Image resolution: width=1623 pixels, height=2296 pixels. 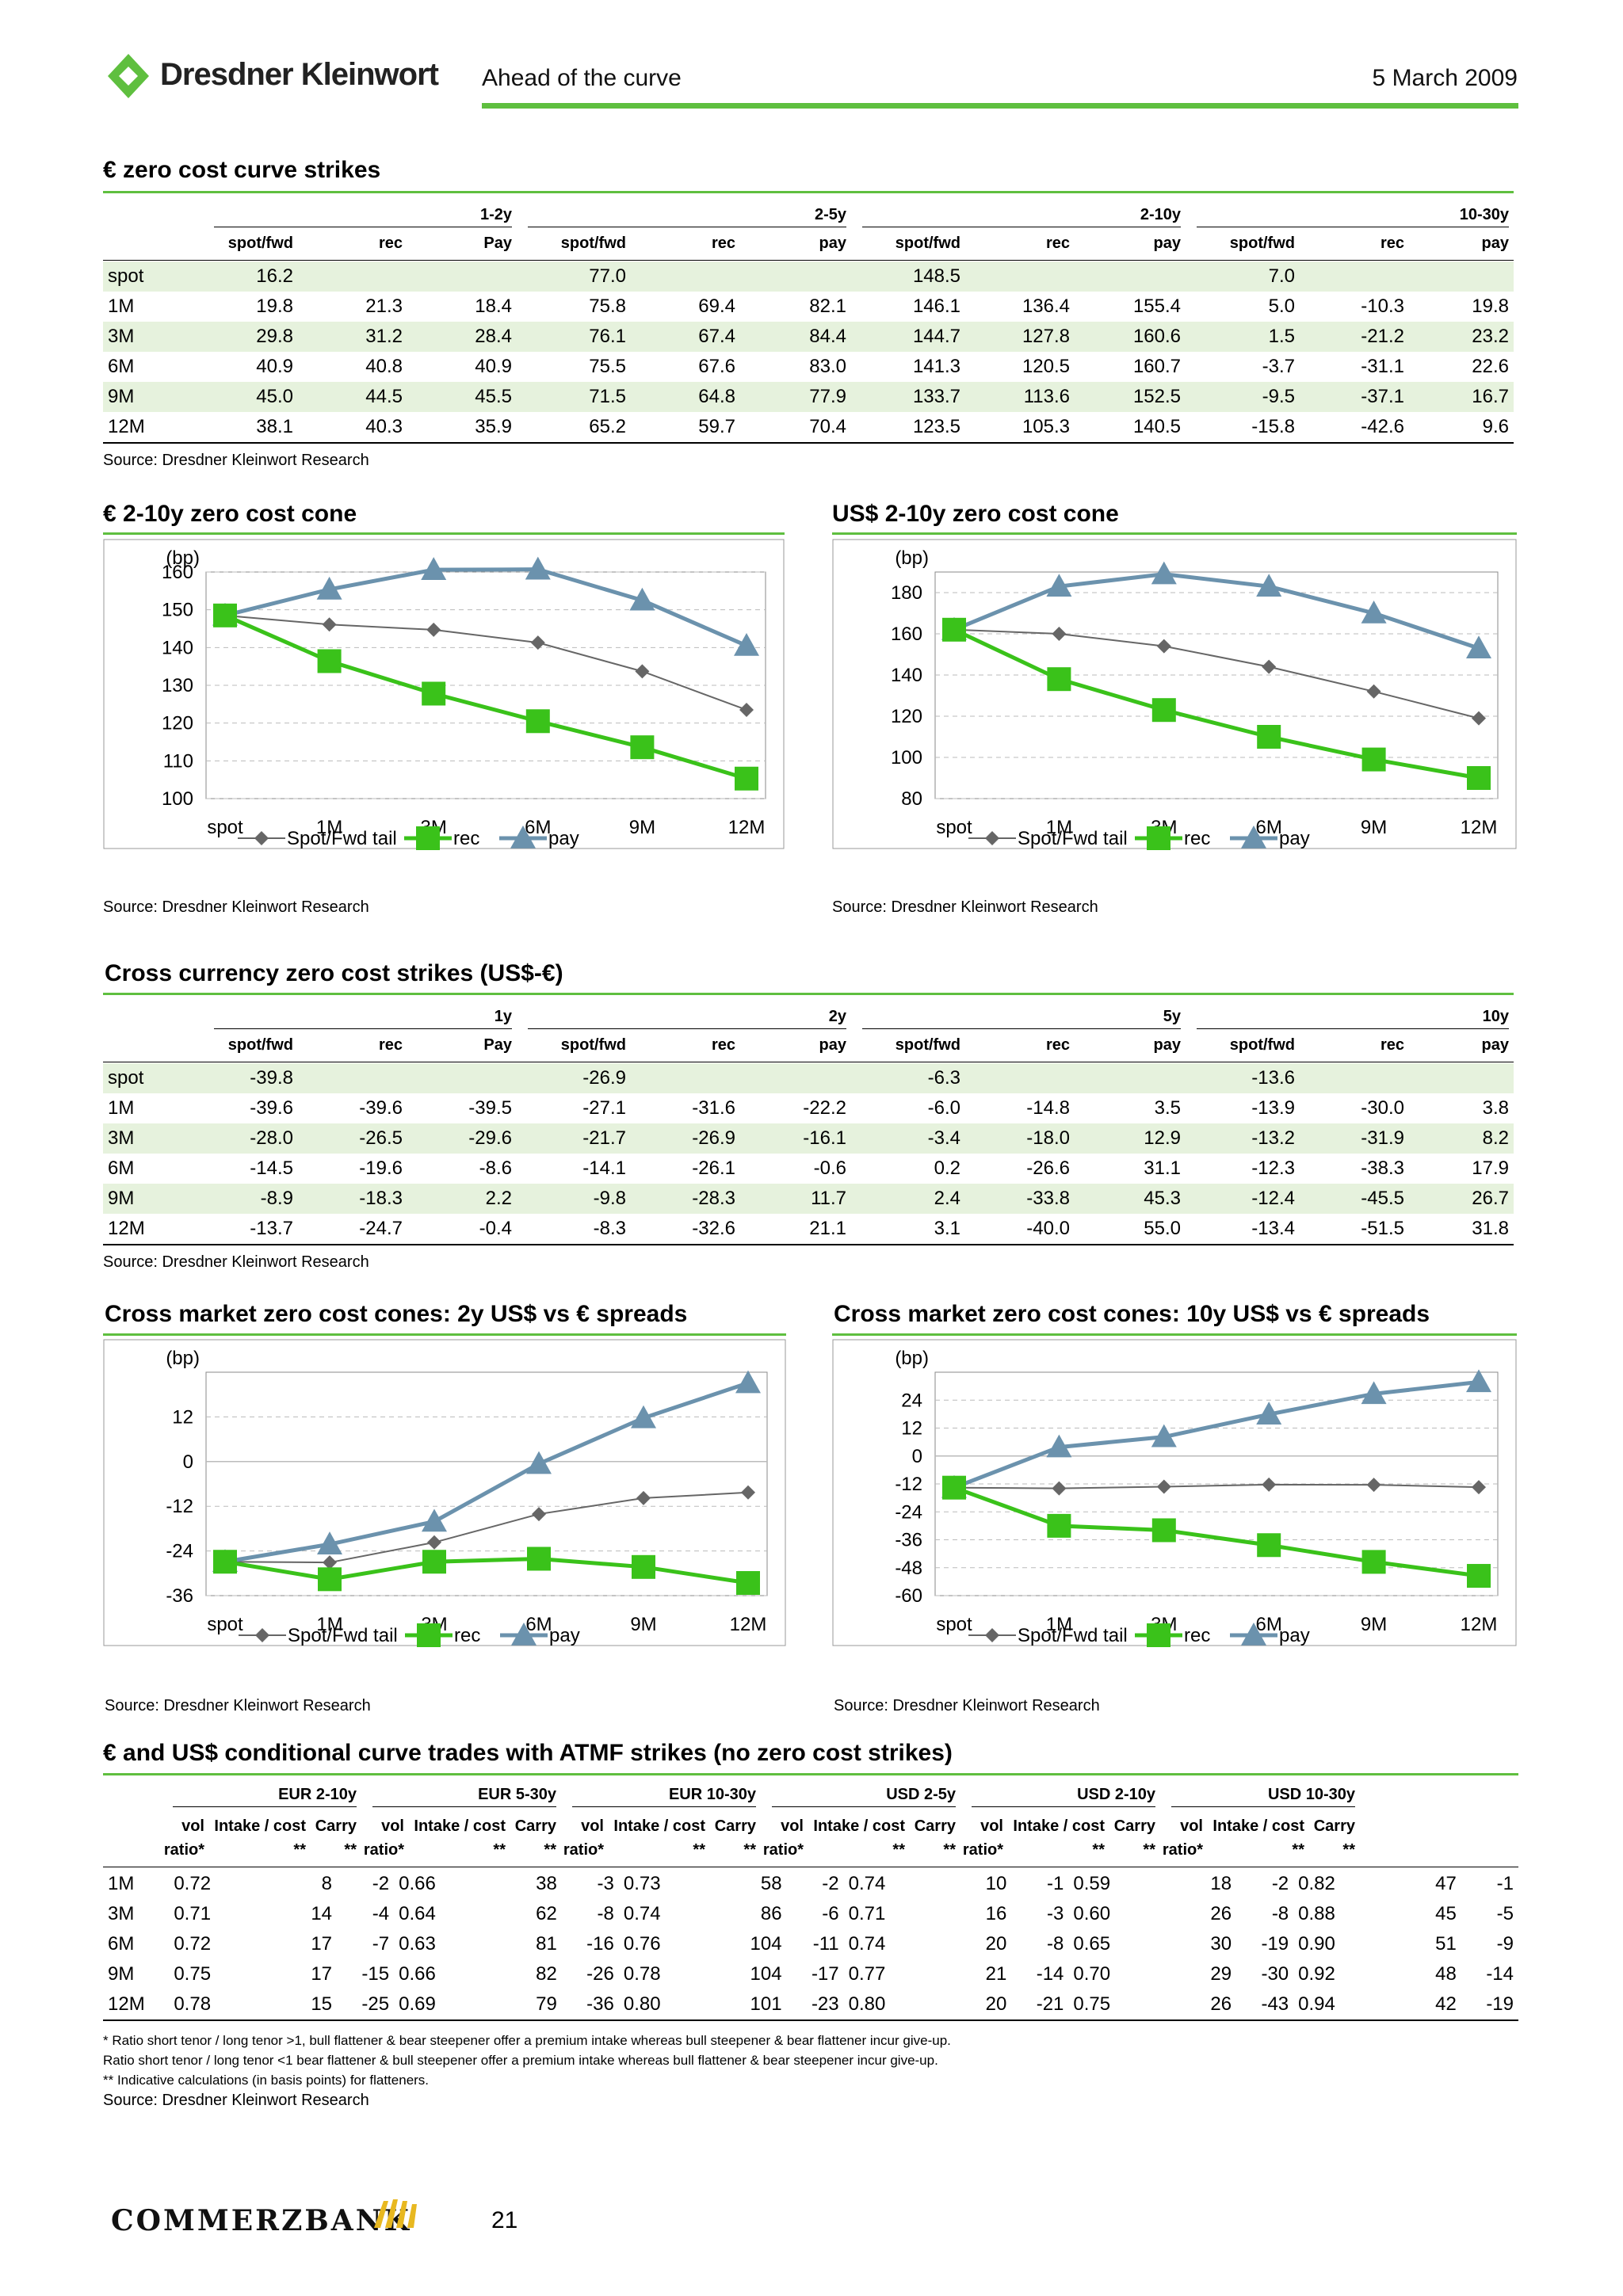 What do you see at coordinates (967, 1705) in the screenshot?
I see `chart4-source: Source: Dresdner Kleinwort Research` at bounding box center [967, 1705].